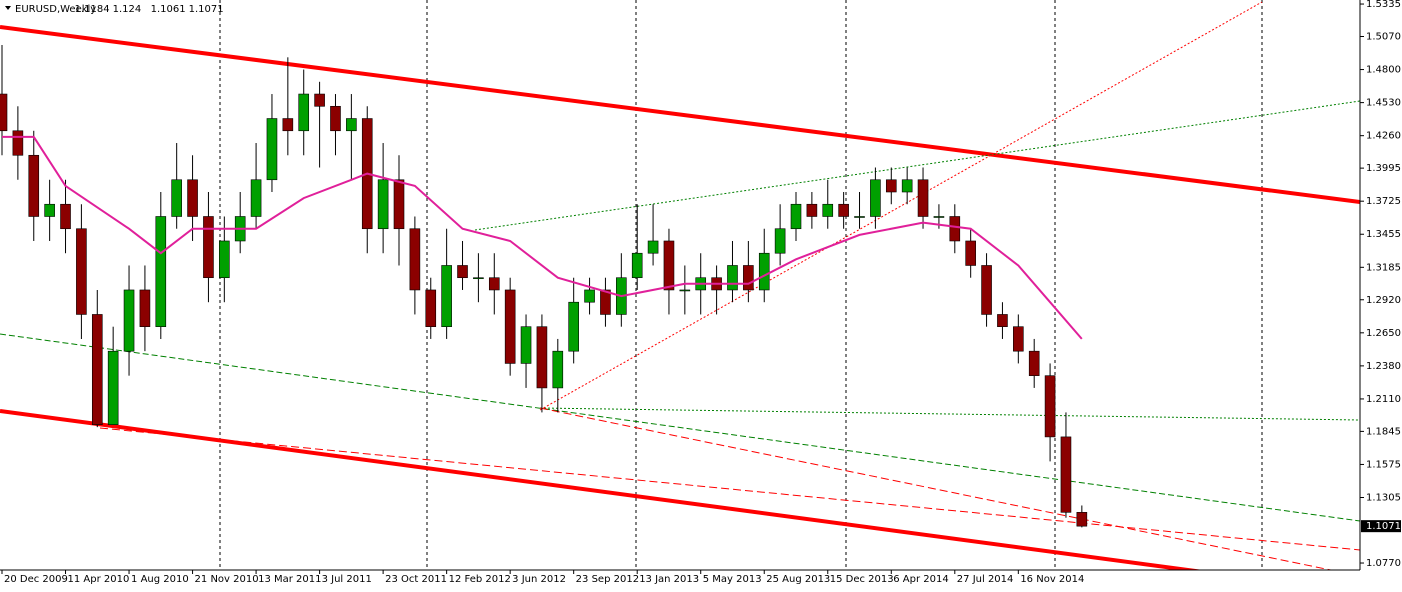 The height and width of the screenshot is (592, 1402). What do you see at coordinates (1383, 267) in the screenshot?
I see `y-tick-label: 1.3185` at bounding box center [1383, 267].